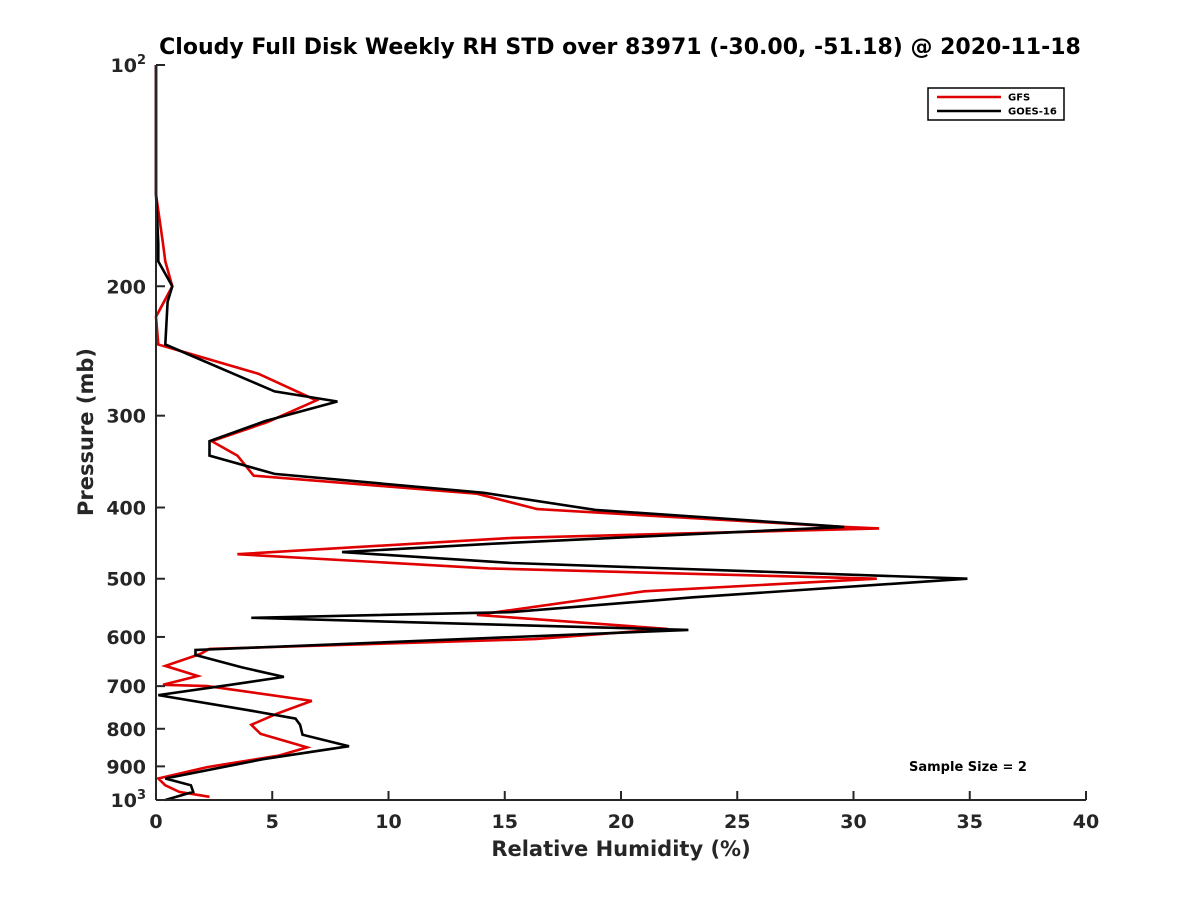 Image resolution: width=1200 pixels, height=900 pixels. I want to click on x-tick-label: 5, so click(272, 822).